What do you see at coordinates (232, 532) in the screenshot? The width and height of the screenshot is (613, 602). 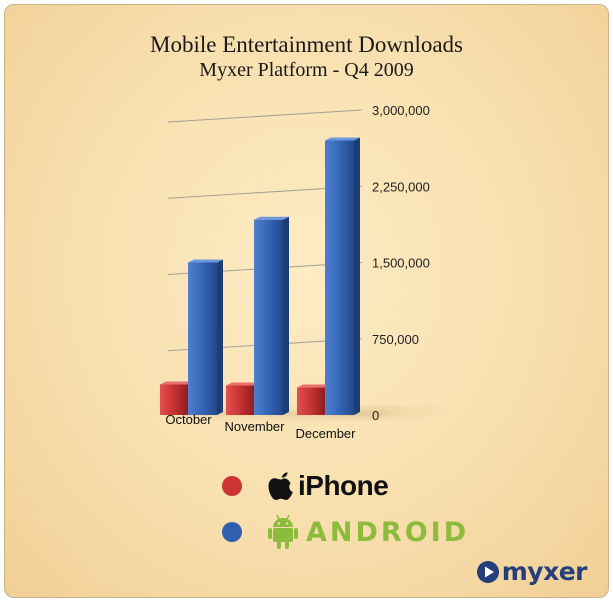 I see `legend-swatch-android` at bounding box center [232, 532].